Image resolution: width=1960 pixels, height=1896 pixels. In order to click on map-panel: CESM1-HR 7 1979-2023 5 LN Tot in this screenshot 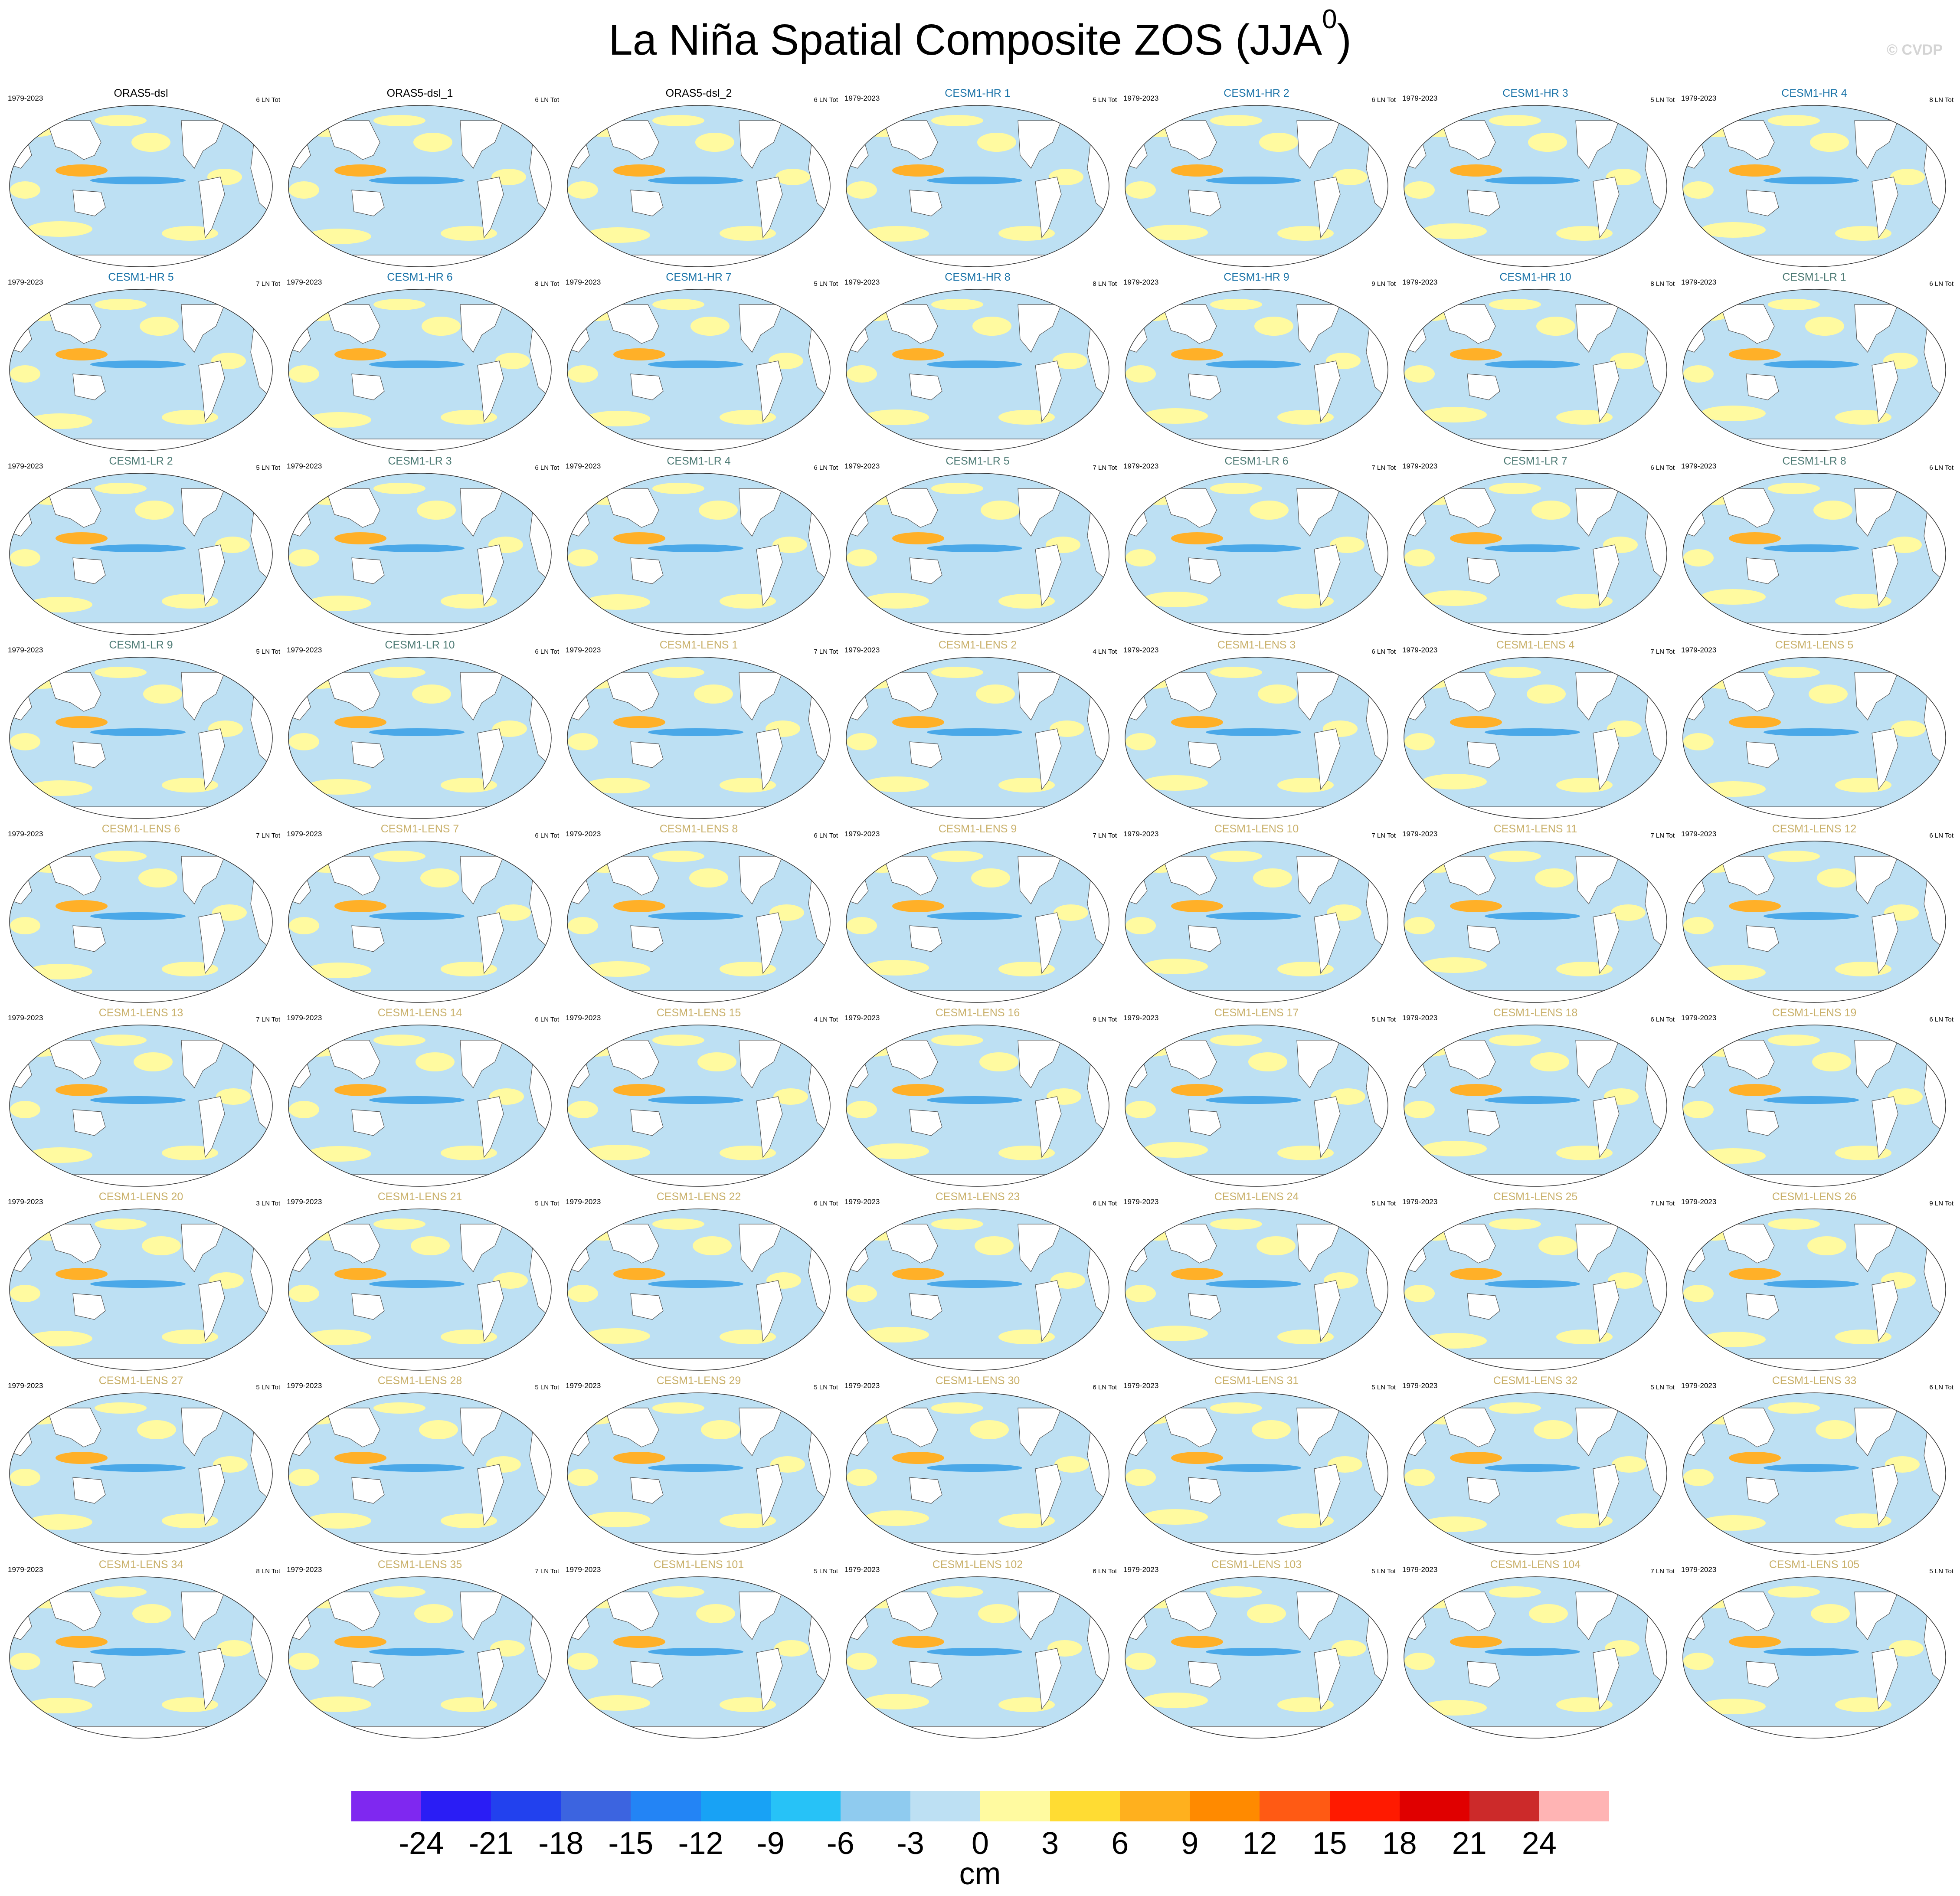, I will do `click(699, 363)`.